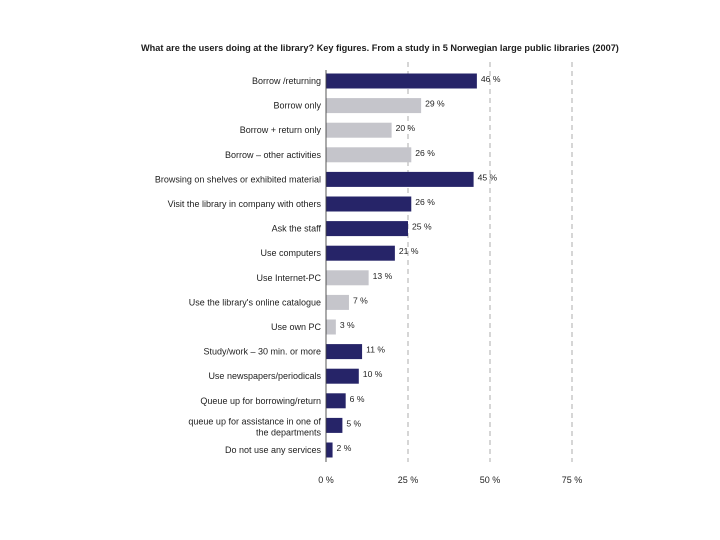  What do you see at coordinates (273, 155) in the screenshot?
I see `category-label-3: Borrow – other activities` at bounding box center [273, 155].